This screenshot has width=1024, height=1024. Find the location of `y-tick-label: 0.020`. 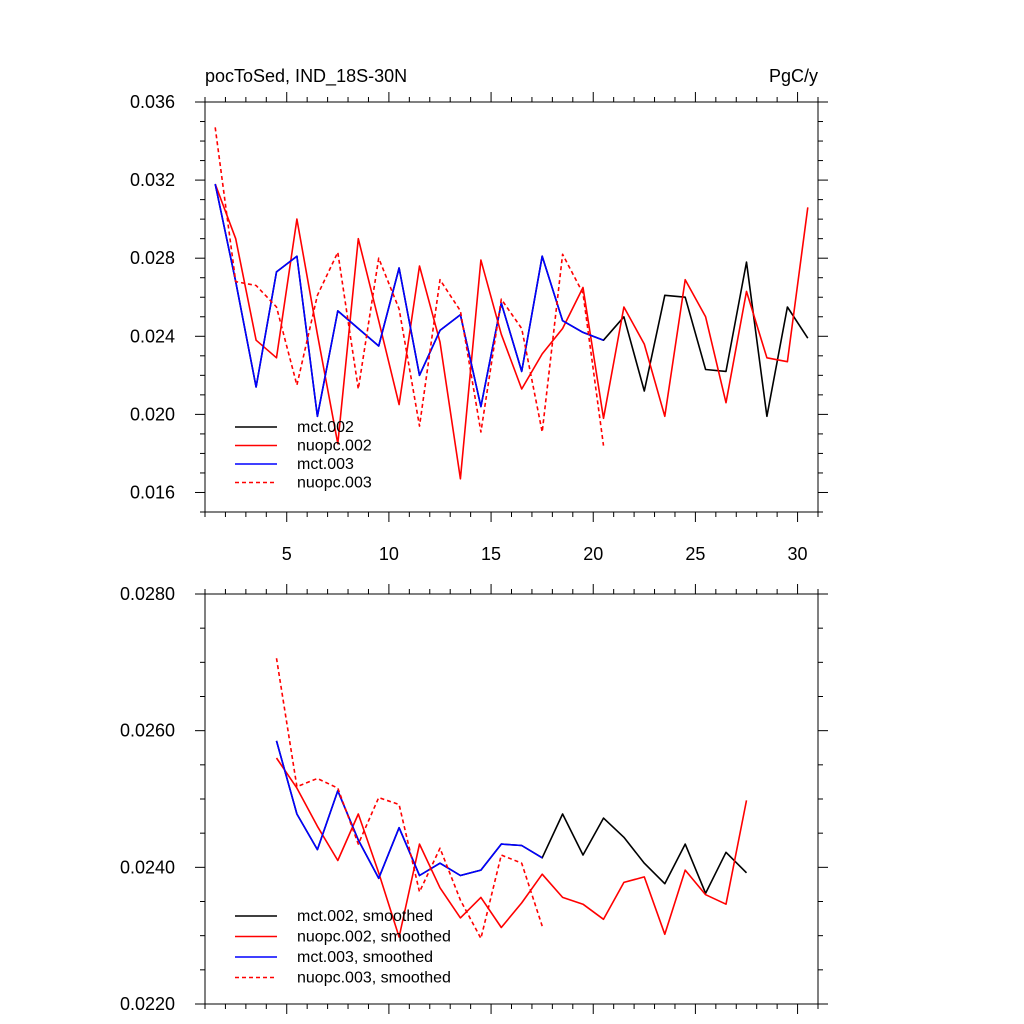

y-tick-label: 0.020 is located at coordinates (152, 414).